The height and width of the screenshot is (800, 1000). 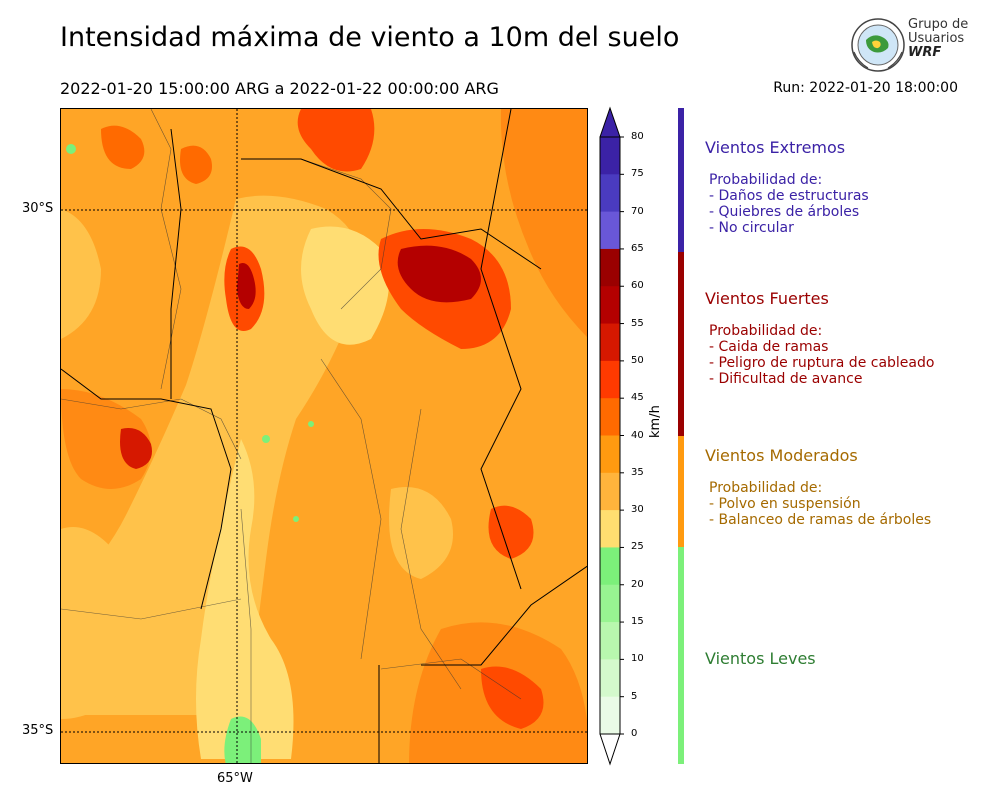 I want to click on colorbar-tick-label: 60, so click(x=637, y=286).